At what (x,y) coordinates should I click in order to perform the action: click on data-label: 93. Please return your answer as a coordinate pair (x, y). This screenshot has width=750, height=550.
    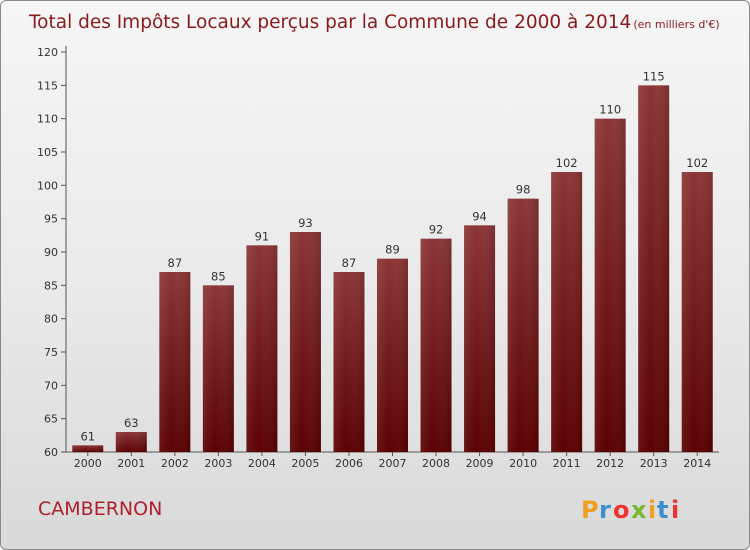
    Looking at the image, I should click on (305, 223).